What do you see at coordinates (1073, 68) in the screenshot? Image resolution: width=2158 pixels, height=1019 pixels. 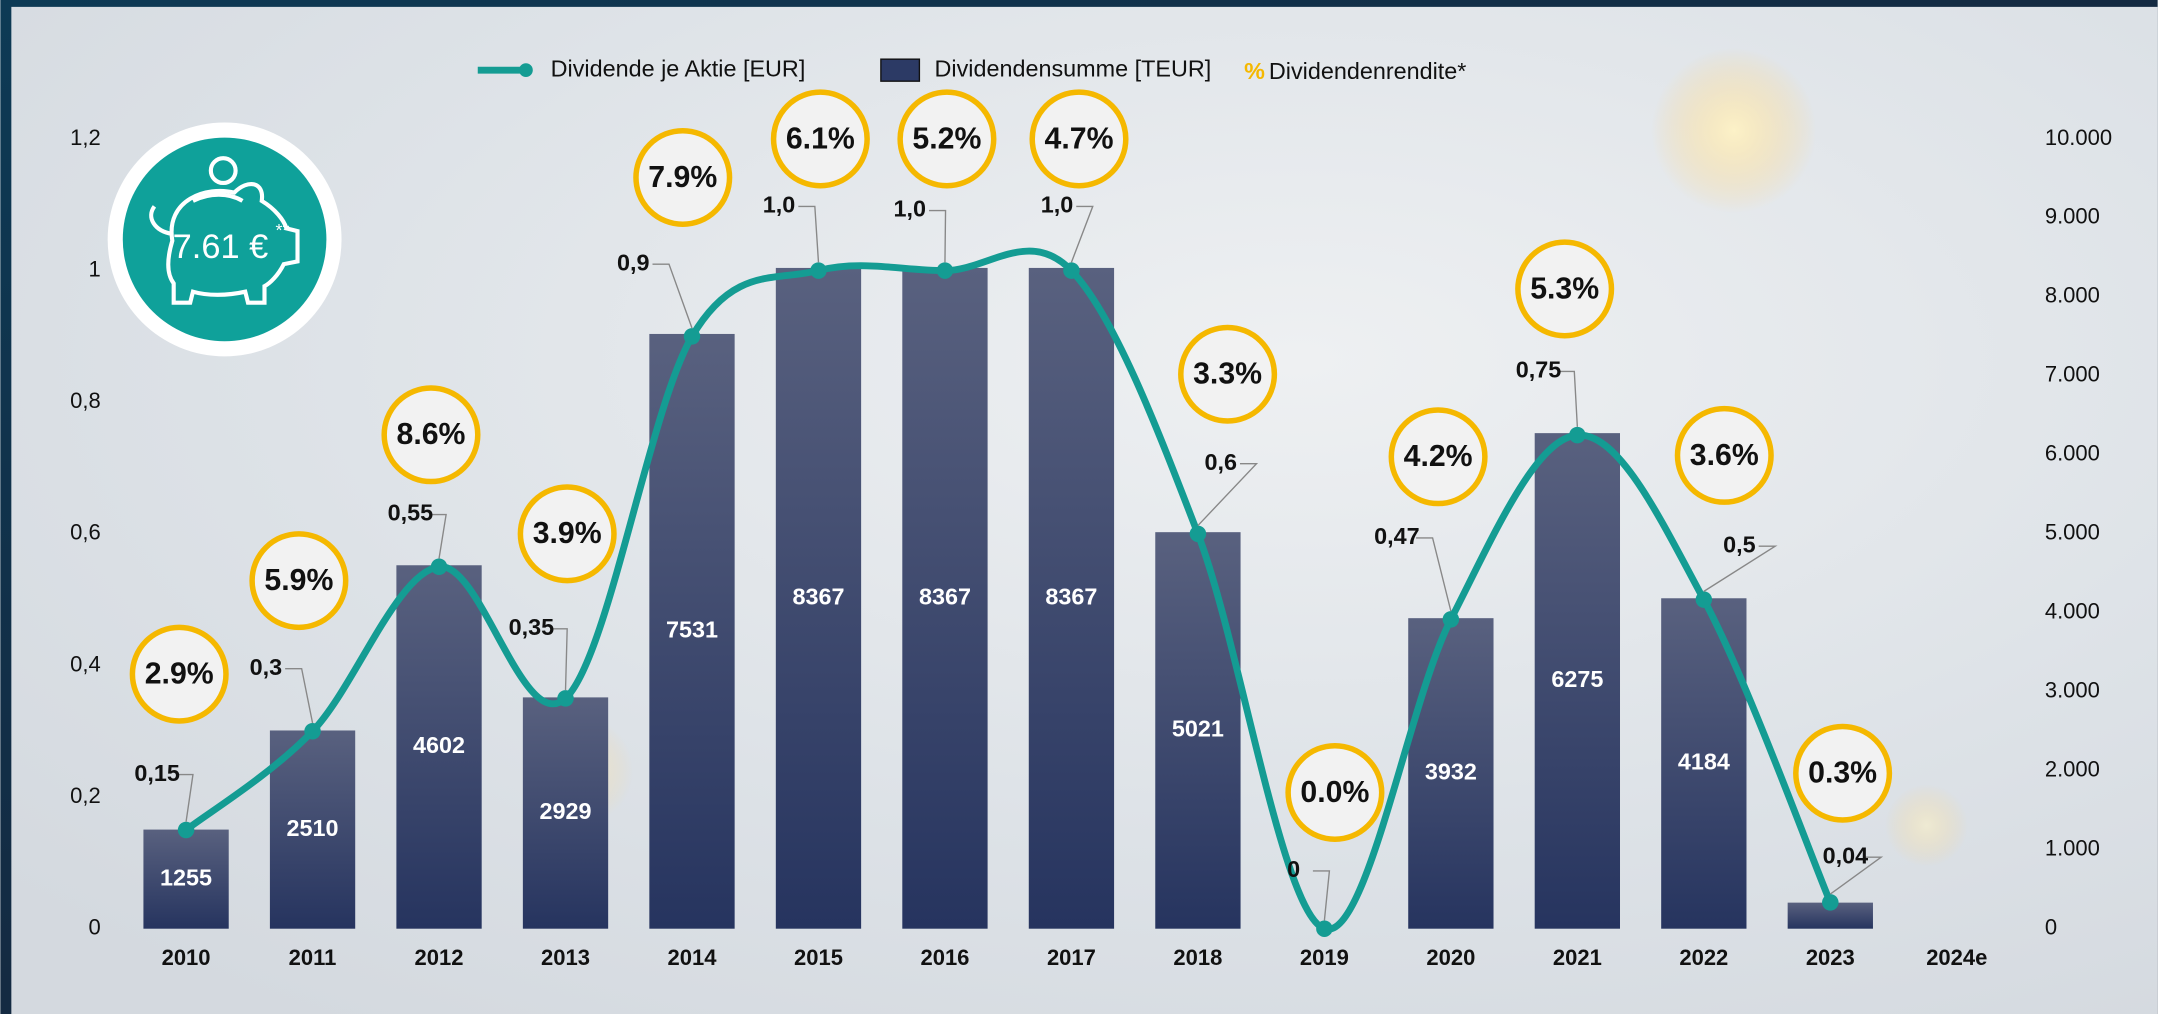 I see `legend-label: Dividendensumme [TEUR]` at bounding box center [1073, 68].